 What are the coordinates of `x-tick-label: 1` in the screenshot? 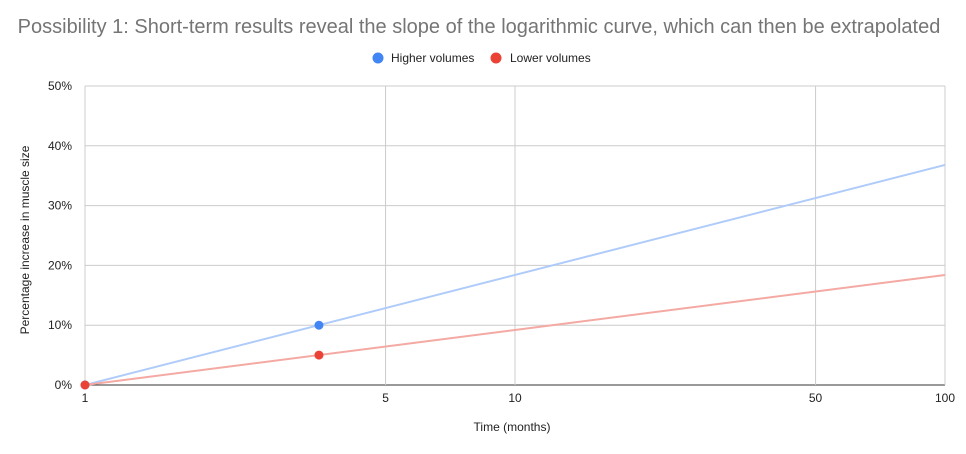 It's located at (85, 398).